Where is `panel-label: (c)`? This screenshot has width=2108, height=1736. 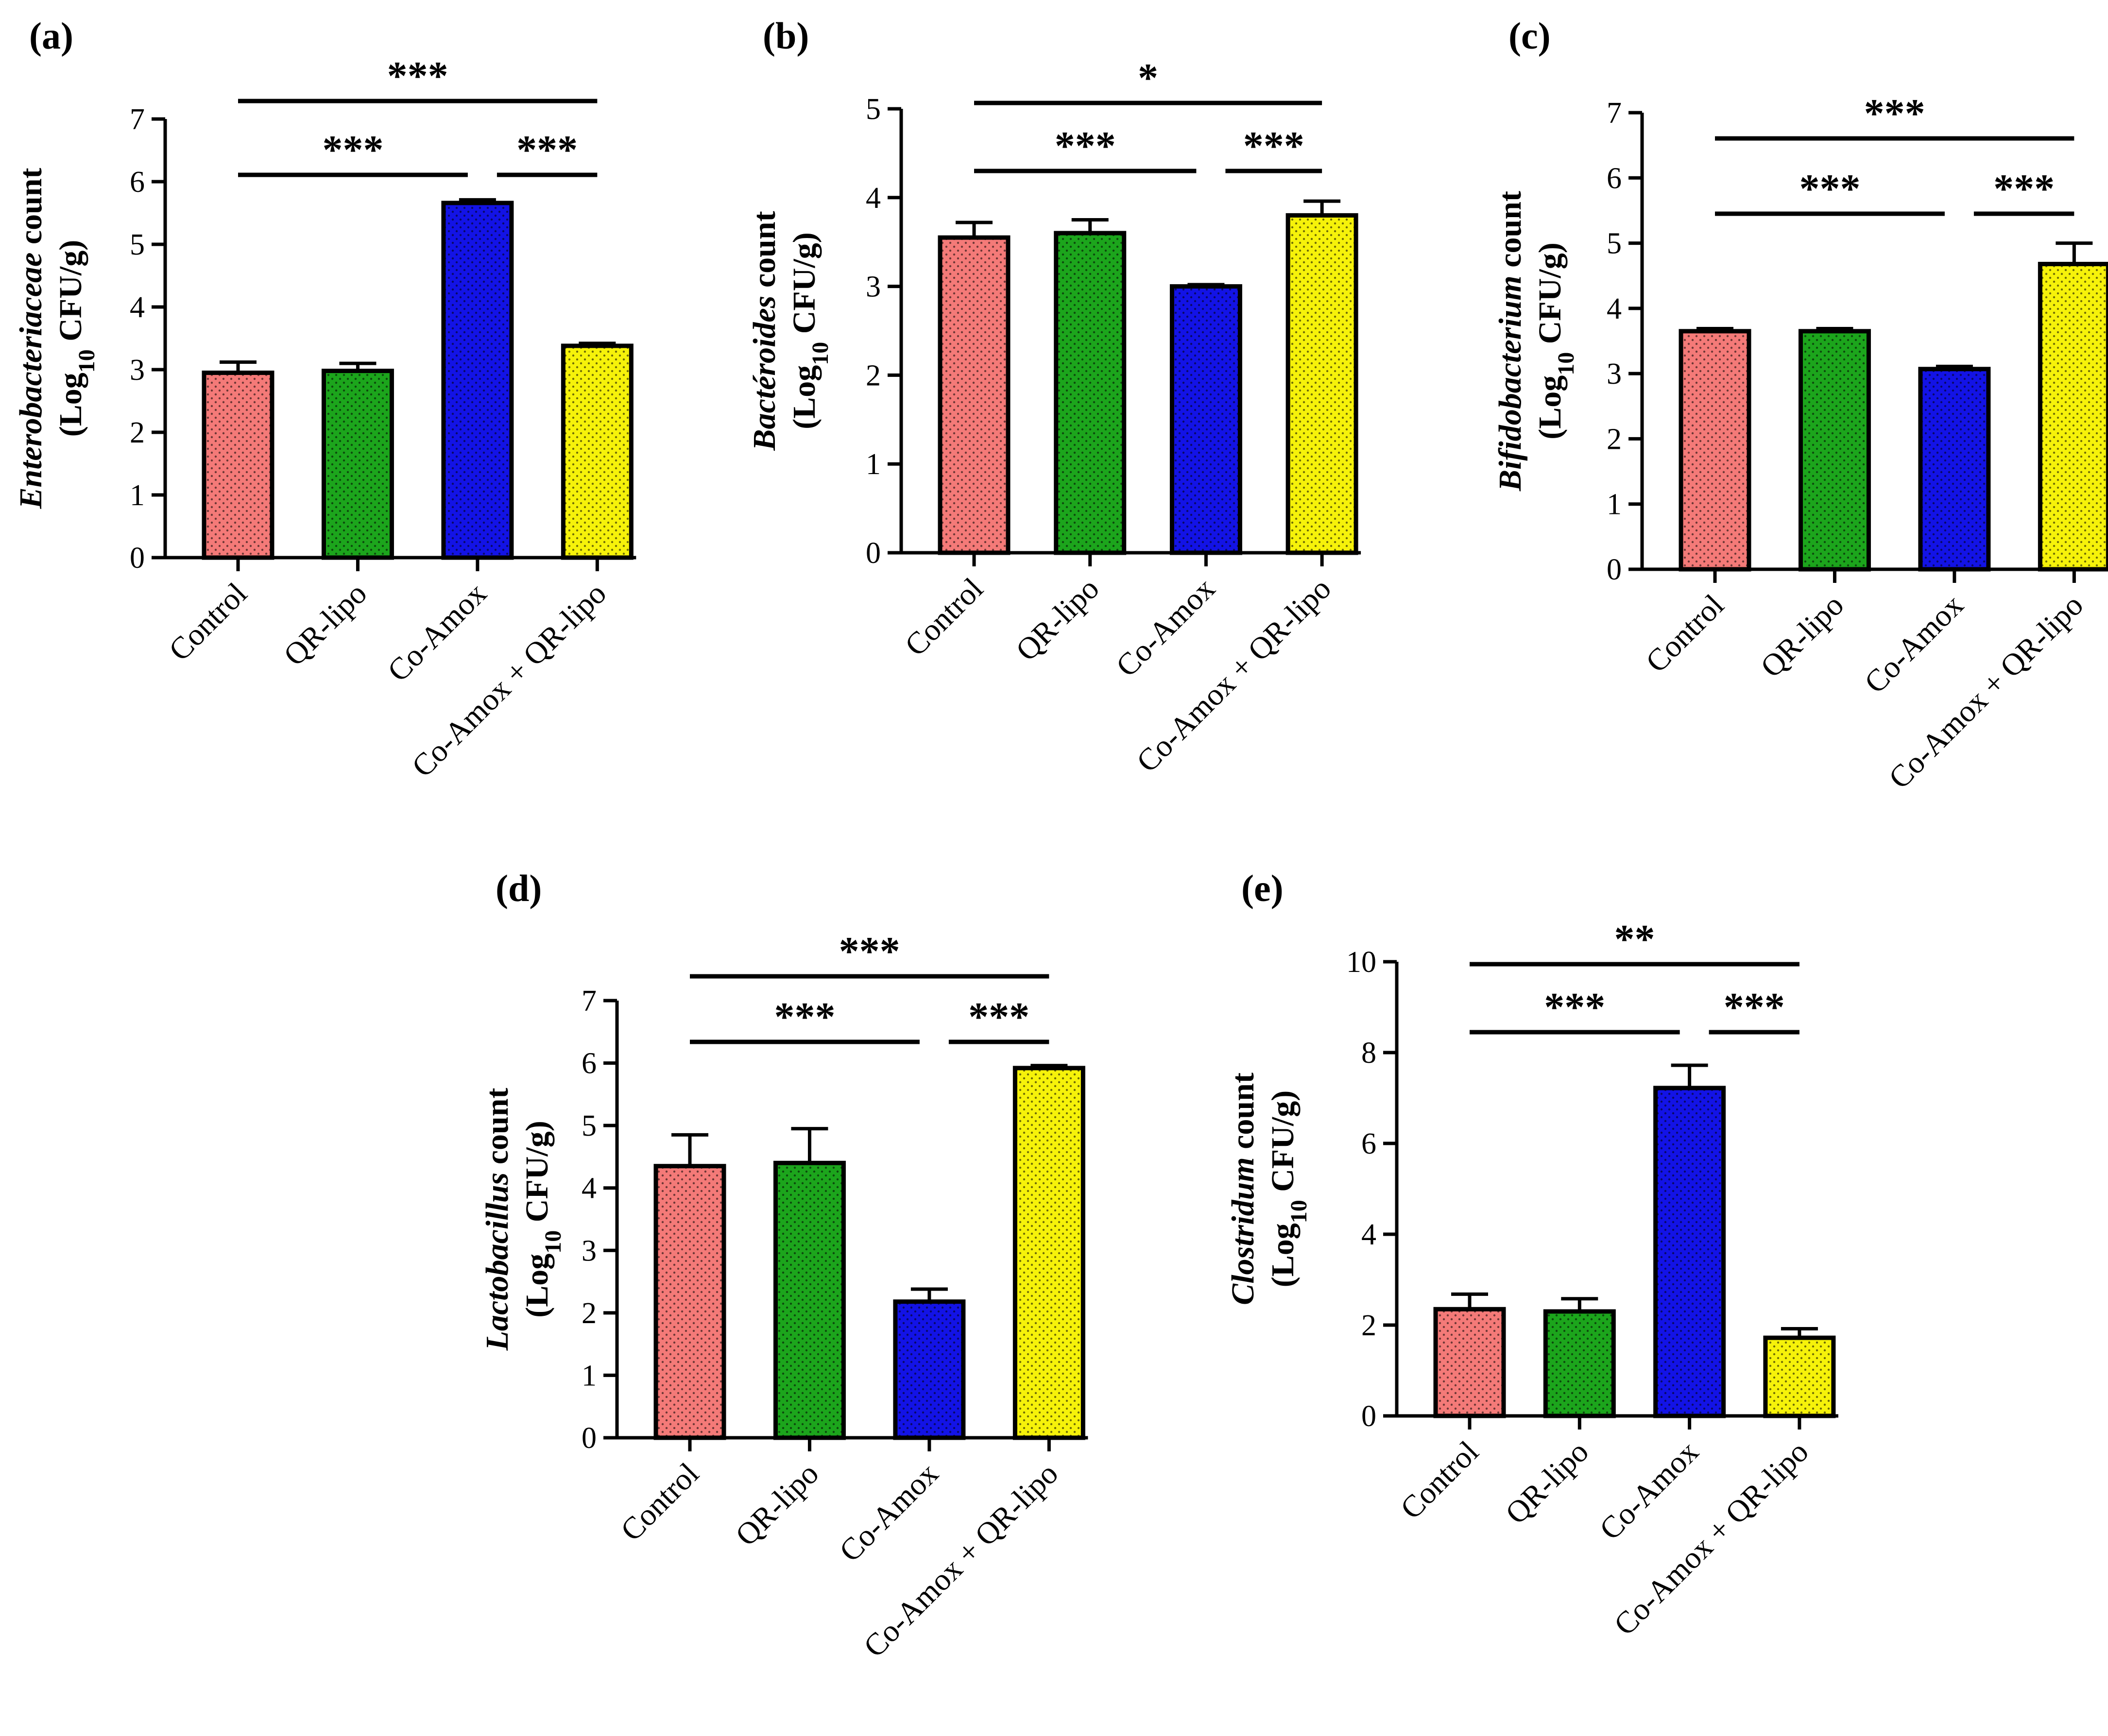
panel-label: (c) is located at coordinates (1529, 36).